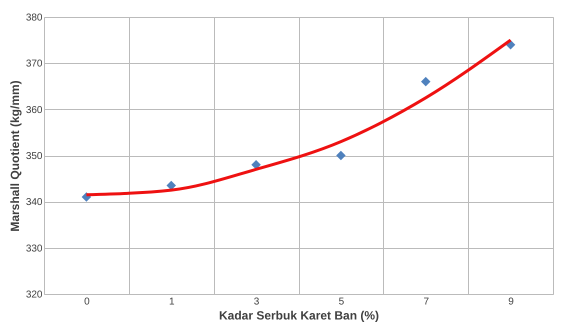  What do you see at coordinates (426, 302) in the screenshot?
I see `x-tick-label: 7` at bounding box center [426, 302].